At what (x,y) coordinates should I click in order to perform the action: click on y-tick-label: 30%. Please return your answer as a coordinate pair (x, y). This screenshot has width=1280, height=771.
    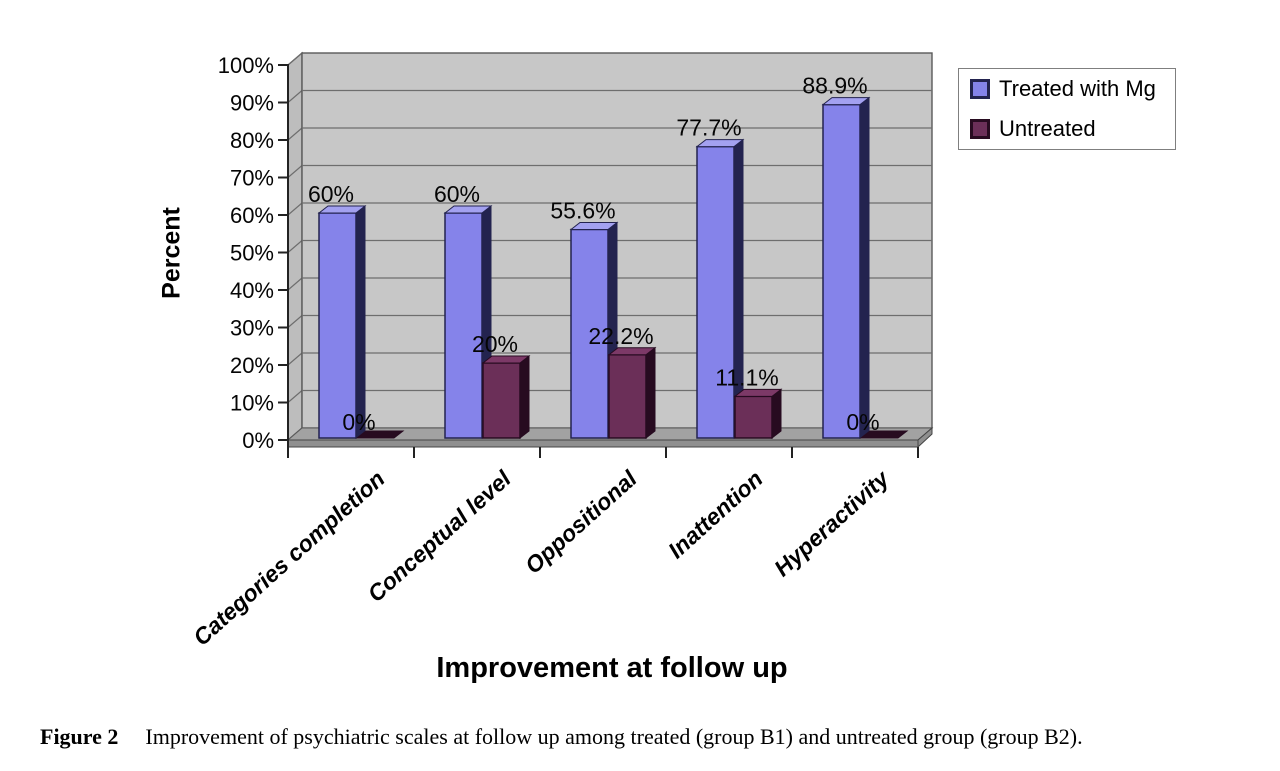
    Looking at the image, I should click on (252, 328).